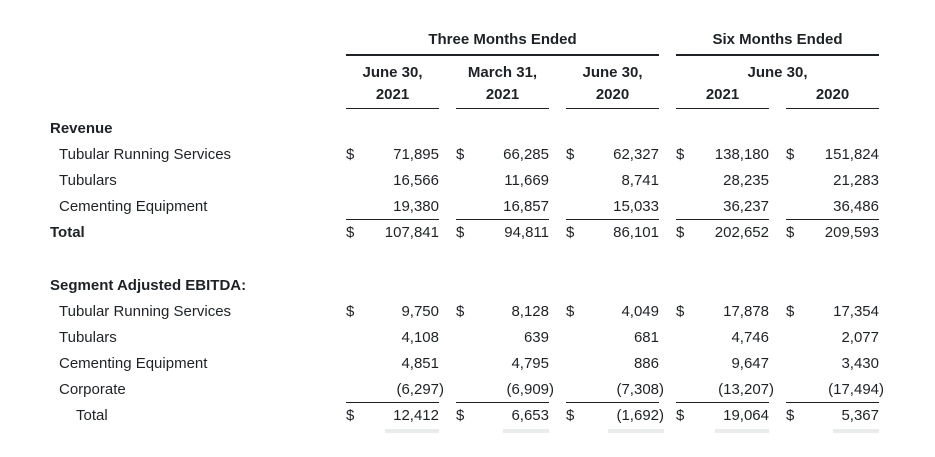 The image size is (935, 457). Describe the element at coordinates (612, 338) in the screenshot. I see `money-cell: 681` at that location.